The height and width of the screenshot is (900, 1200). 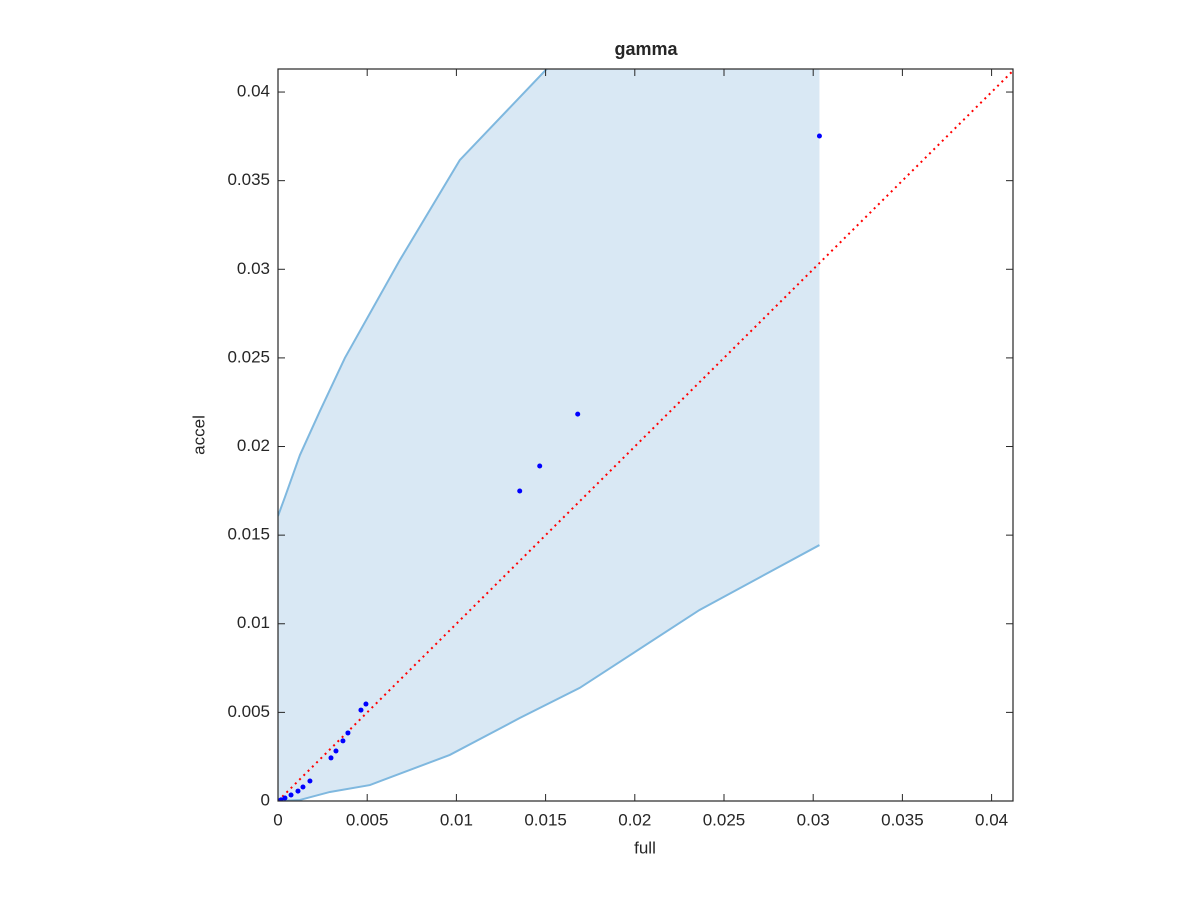 What do you see at coordinates (253, 622) in the screenshot?
I see `y-tick-label: 0.01` at bounding box center [253, 622].